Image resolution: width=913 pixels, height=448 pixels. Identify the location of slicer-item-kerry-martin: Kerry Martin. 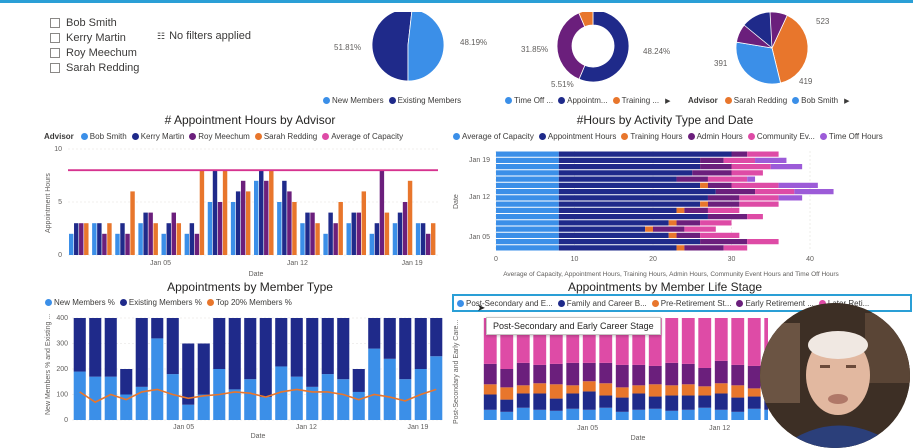
(88, 38).